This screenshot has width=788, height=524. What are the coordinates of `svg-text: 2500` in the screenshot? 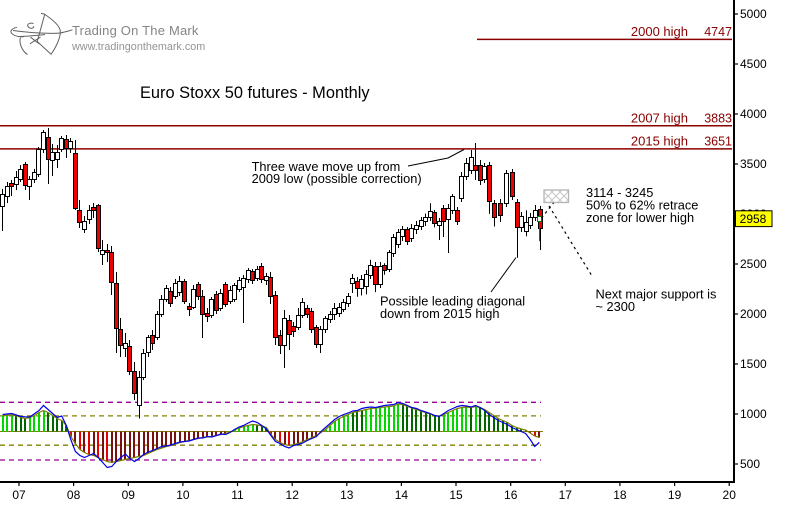 It's located at (753, 264).